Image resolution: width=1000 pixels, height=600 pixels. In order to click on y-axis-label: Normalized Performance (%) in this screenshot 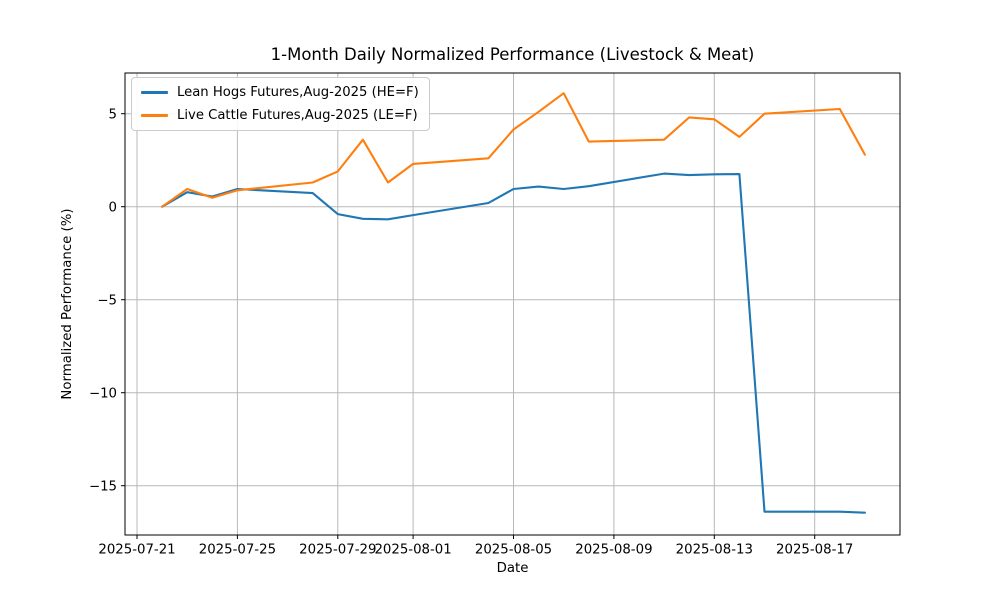, I will do `click(67, 304)`.